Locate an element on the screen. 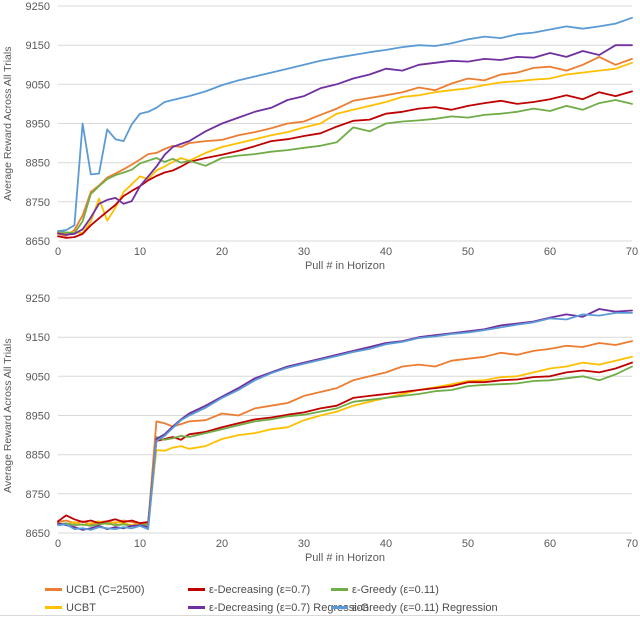  legend-label: ε-Decreasing (ε=0.7) Regression is located at coordinates (289, 607).